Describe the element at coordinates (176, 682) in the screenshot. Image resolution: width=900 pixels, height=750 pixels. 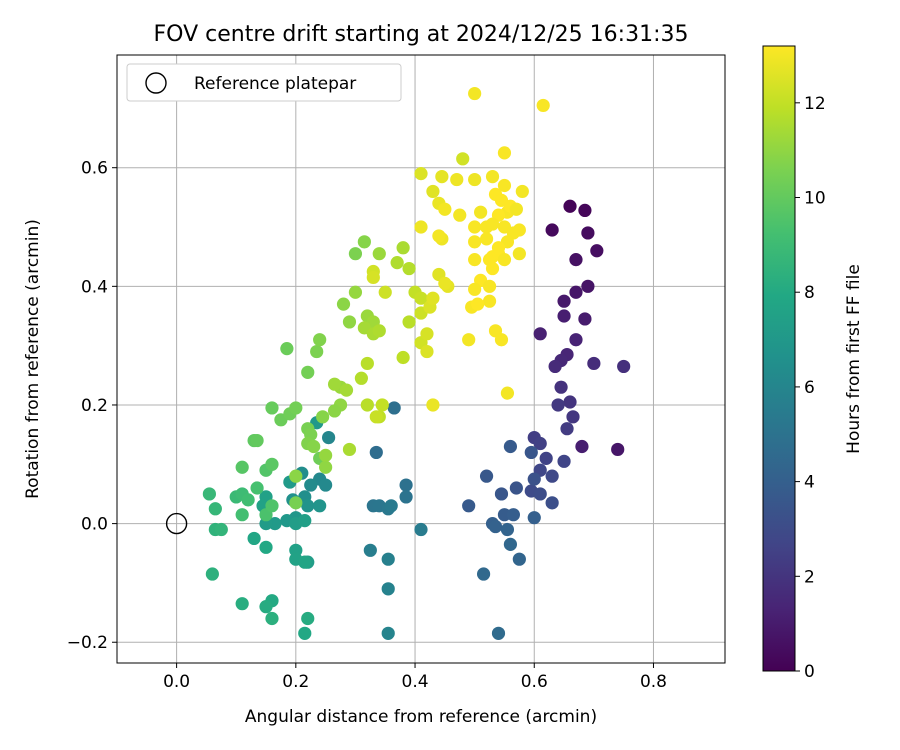
I see `x-tick-label: 0.0` at that location.